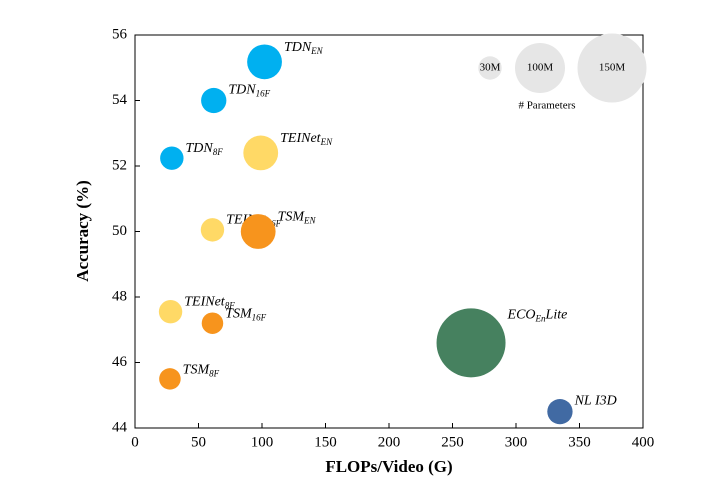 Image resolution: width=723 pixels, height=490 pixels. I want to click on bubble-label: TSM8F, so click(201, 370).